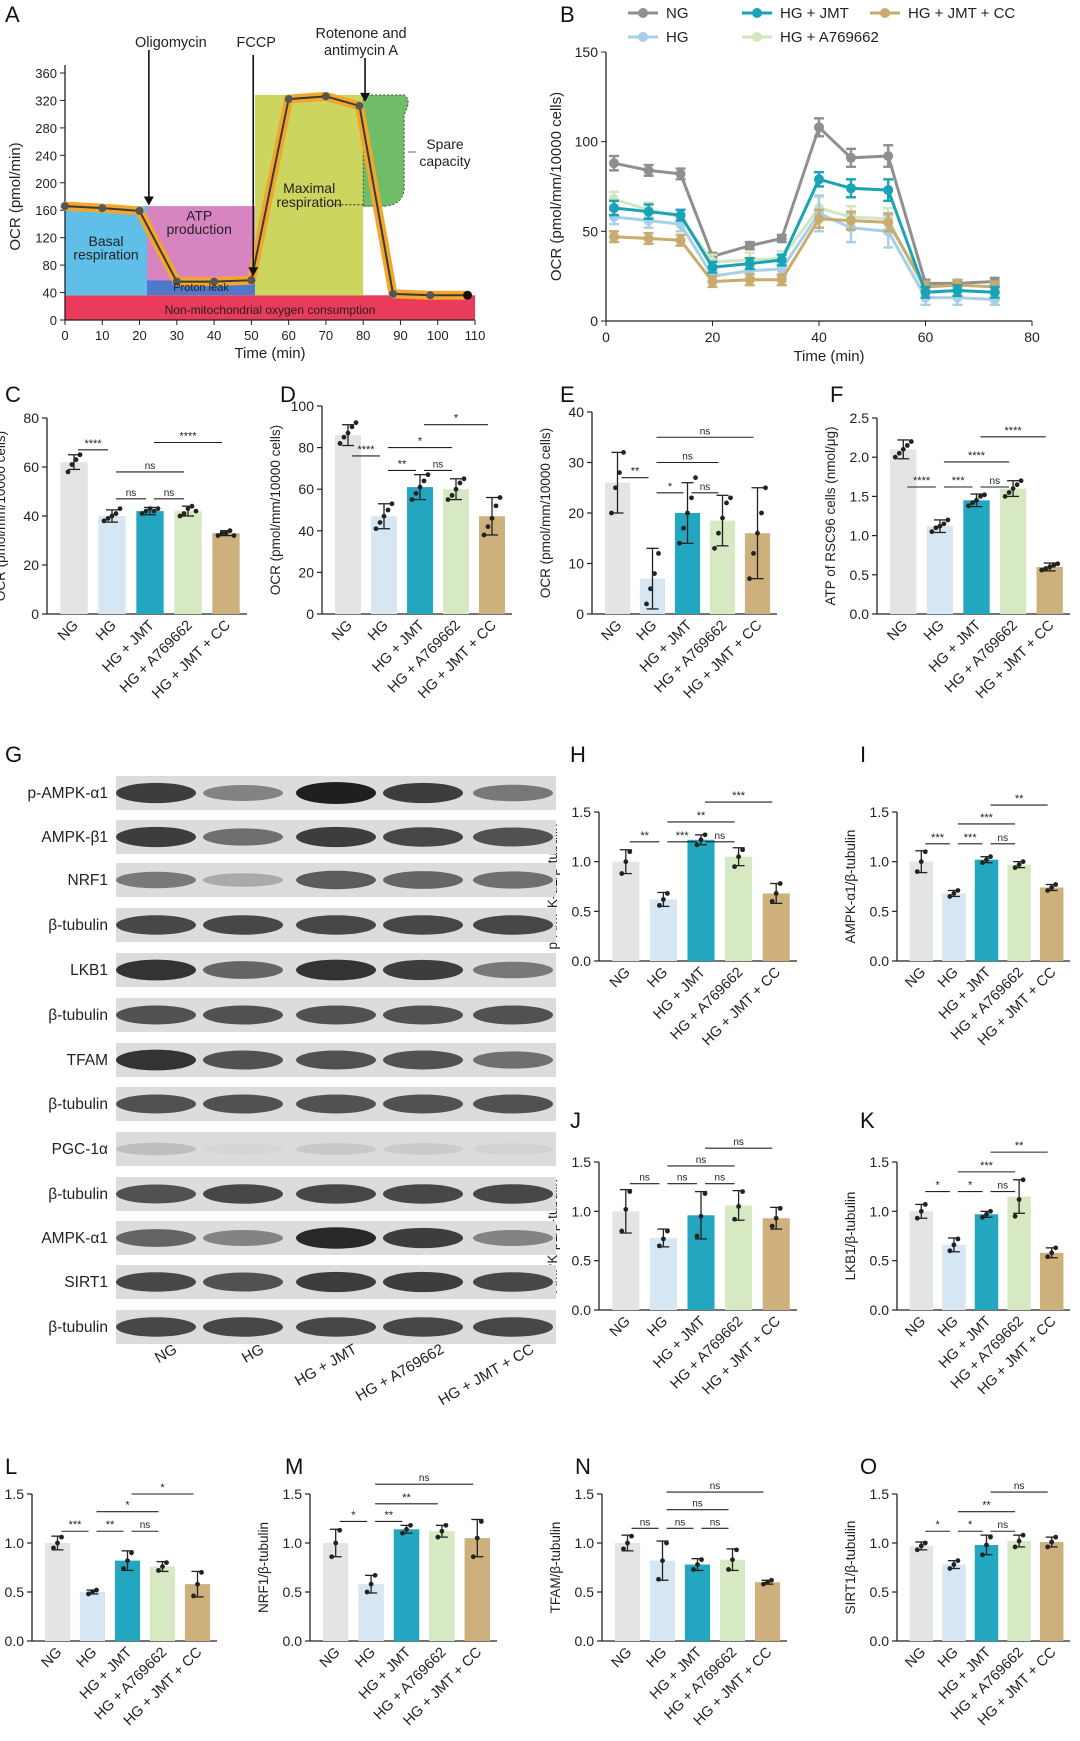 Image resolution: width=1080 pixels, height=1741 pixels. What do you see at coordinates (582, 862) in the screenshot?
I see `y-tick-label: 1.0` at bounding box center [582, 862].